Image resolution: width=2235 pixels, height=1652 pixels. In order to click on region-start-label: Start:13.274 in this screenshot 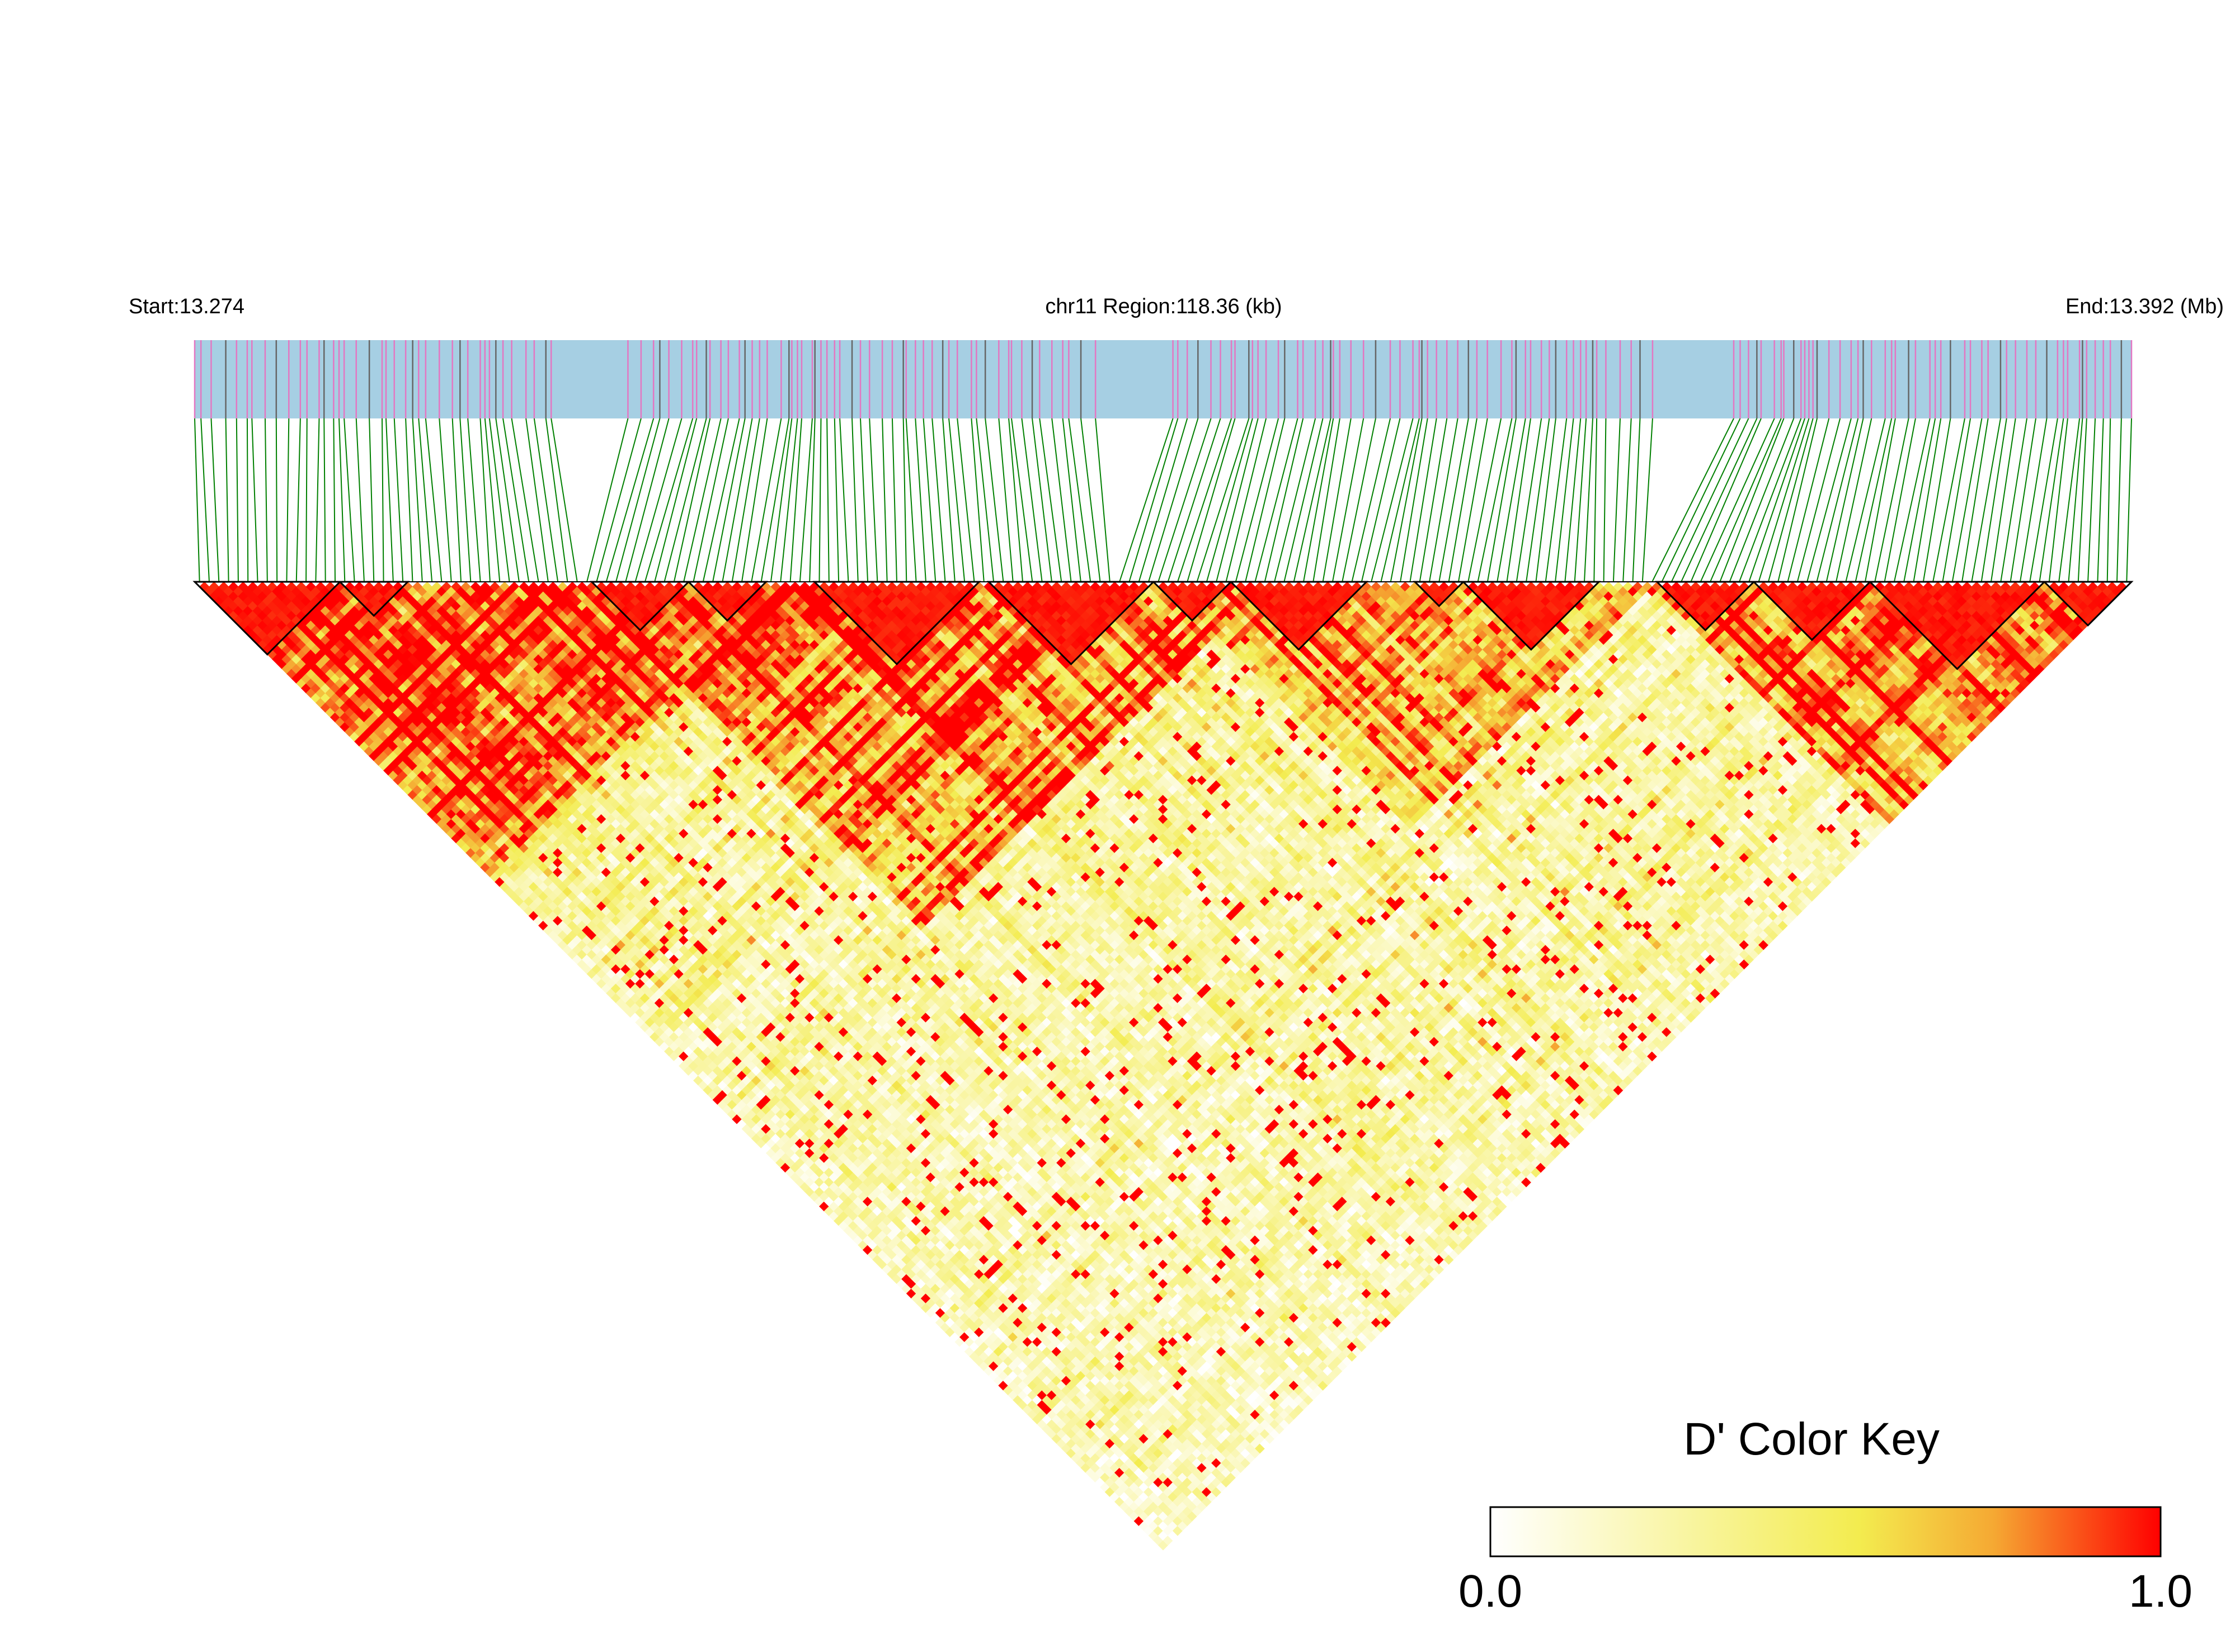, I will do `click(186, 306)`.